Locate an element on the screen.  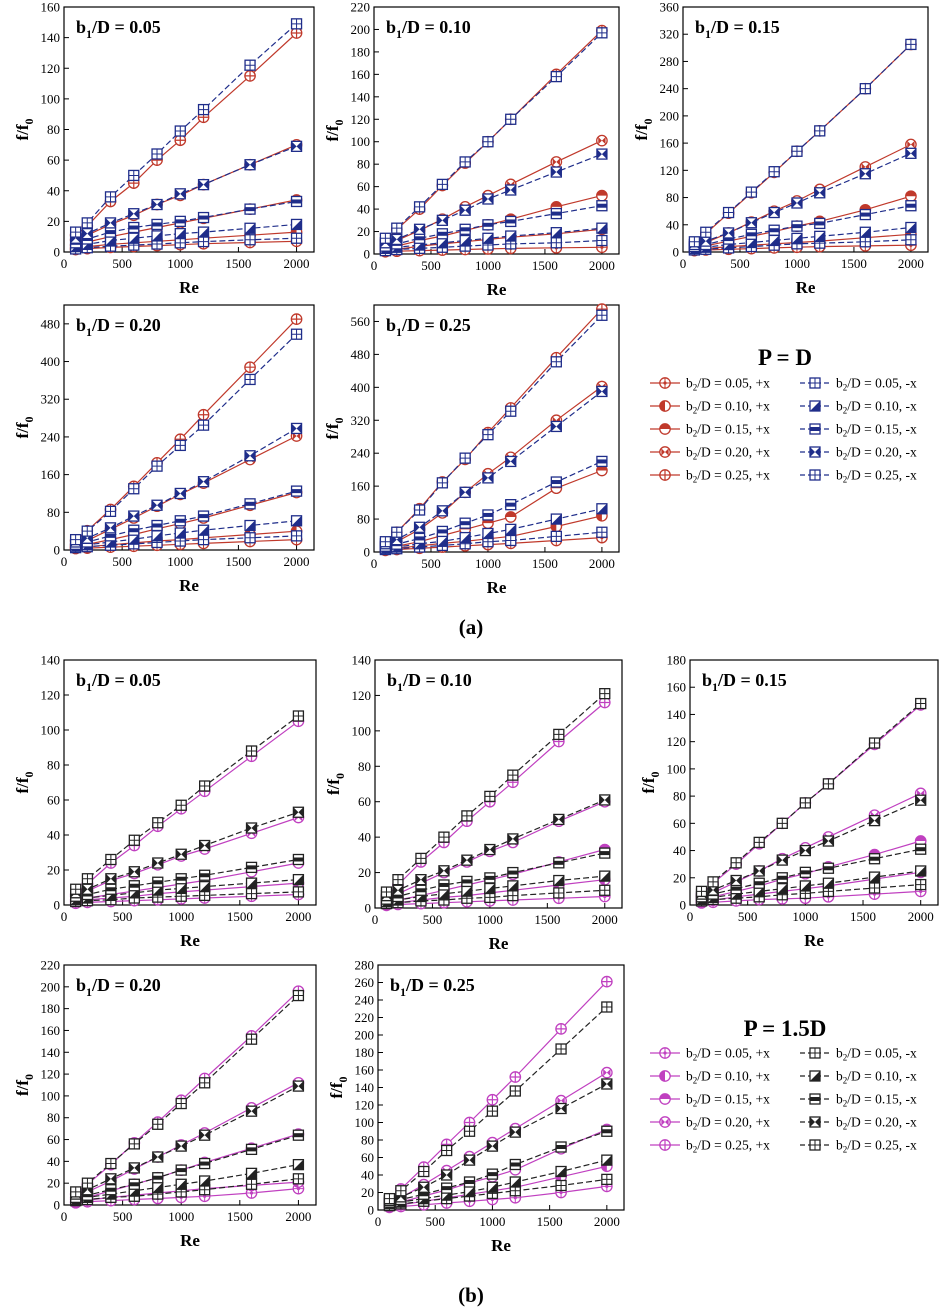
plot-frame is located at coordinates (189, 427).